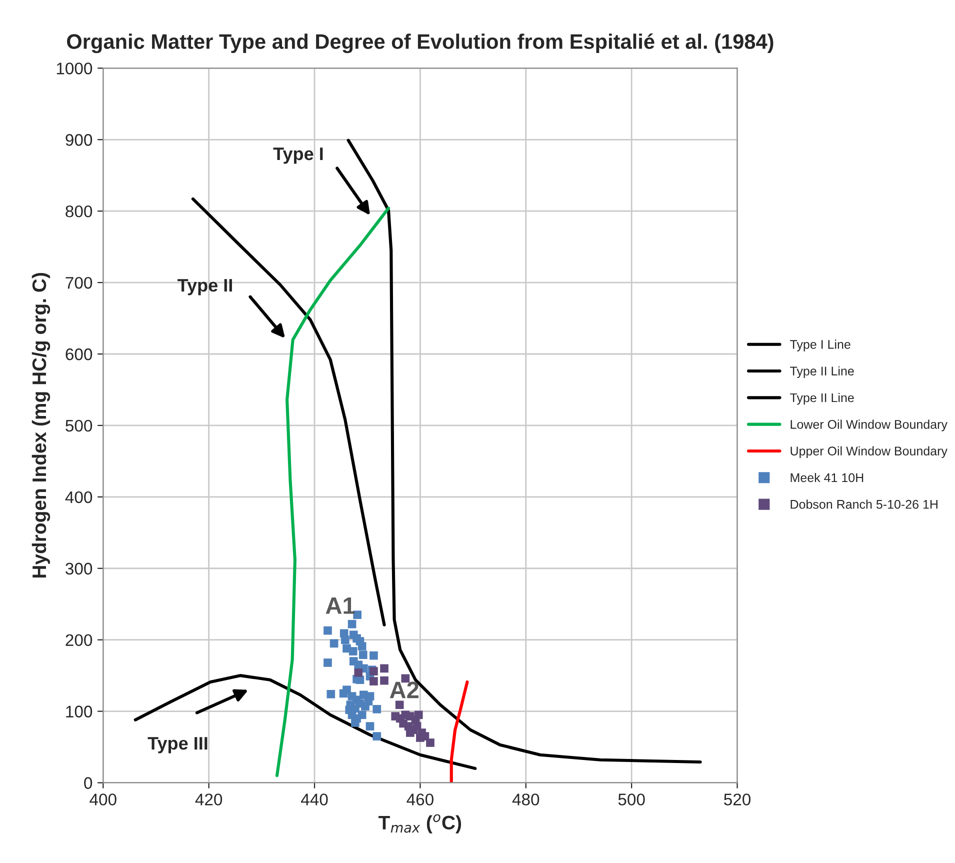 The height and width of the screenshot is (863, 955). What do you see at coordinates (79, 712) in the screenshot?
I see `y-tick-label: 100` at bounding box center [79, 712].